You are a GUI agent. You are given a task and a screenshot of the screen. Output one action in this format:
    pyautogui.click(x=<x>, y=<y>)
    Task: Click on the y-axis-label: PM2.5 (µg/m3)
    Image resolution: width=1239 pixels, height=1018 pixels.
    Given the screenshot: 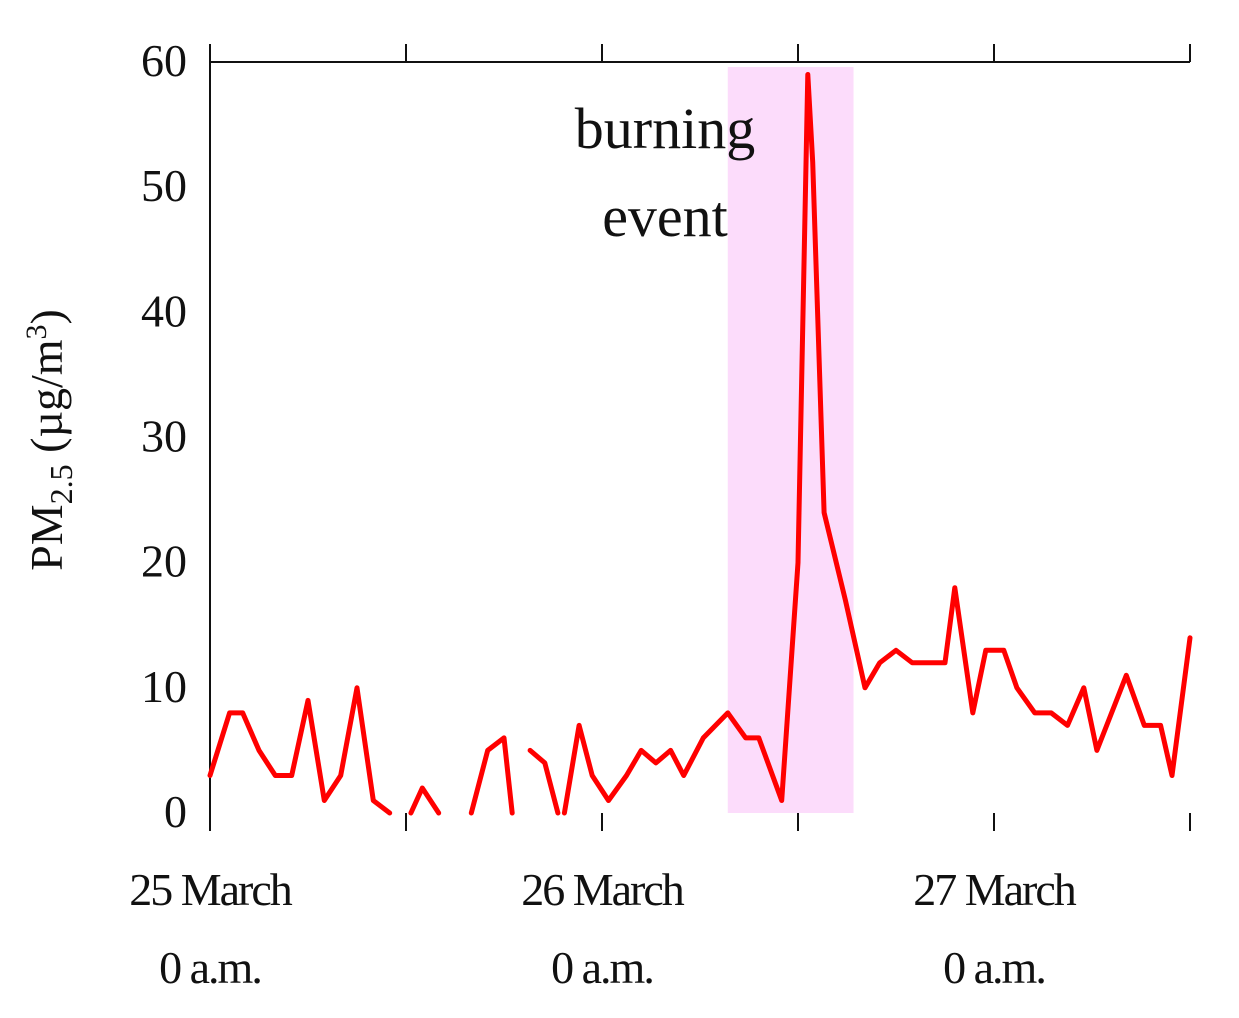 What is the action you would take?
    pyautogui.click(x=49, y=440)
    